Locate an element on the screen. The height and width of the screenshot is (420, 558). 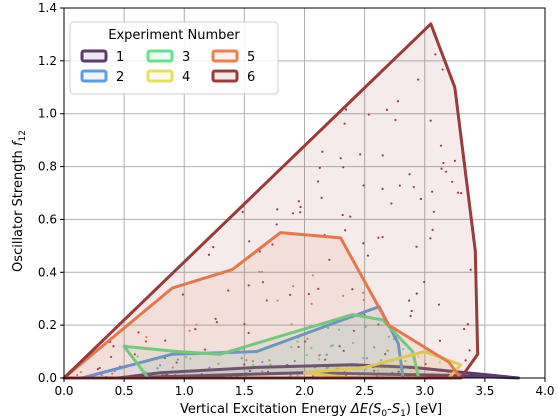
legend-title: Experiment Number is located at coordinates (174, 35).